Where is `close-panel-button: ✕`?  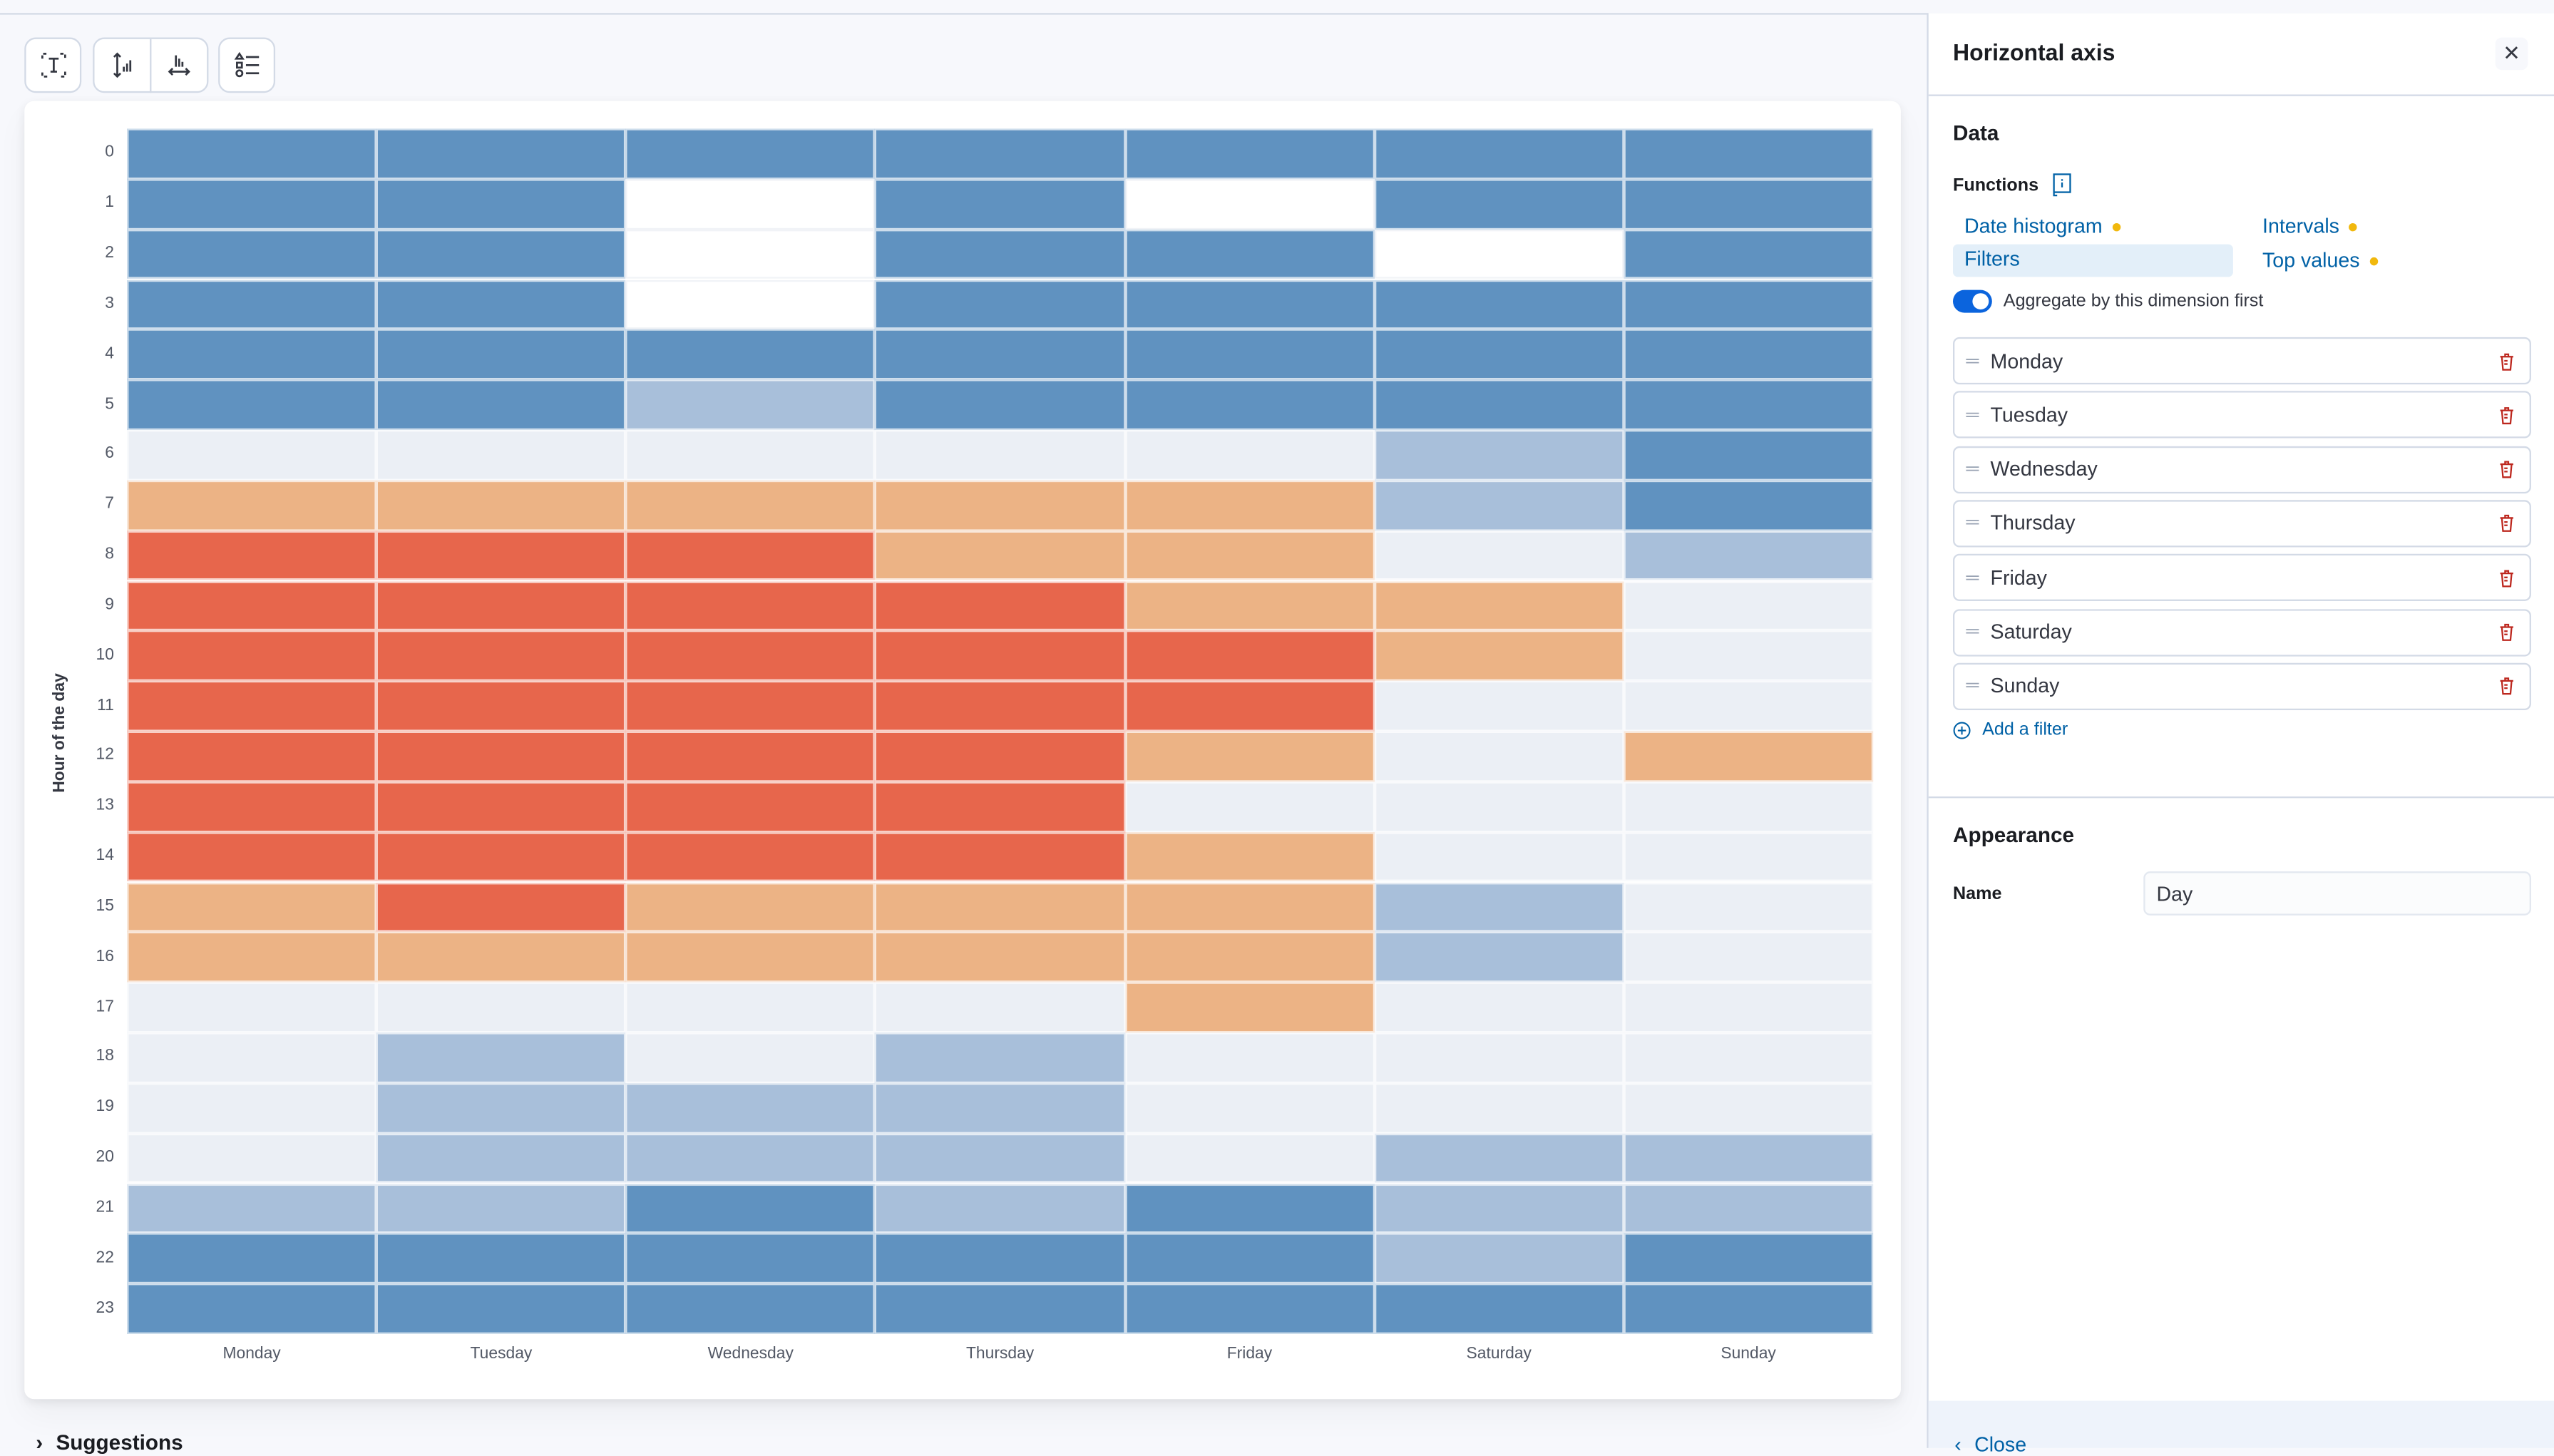 close-panel-button: ✕ is located at coordinates (2511, 54).